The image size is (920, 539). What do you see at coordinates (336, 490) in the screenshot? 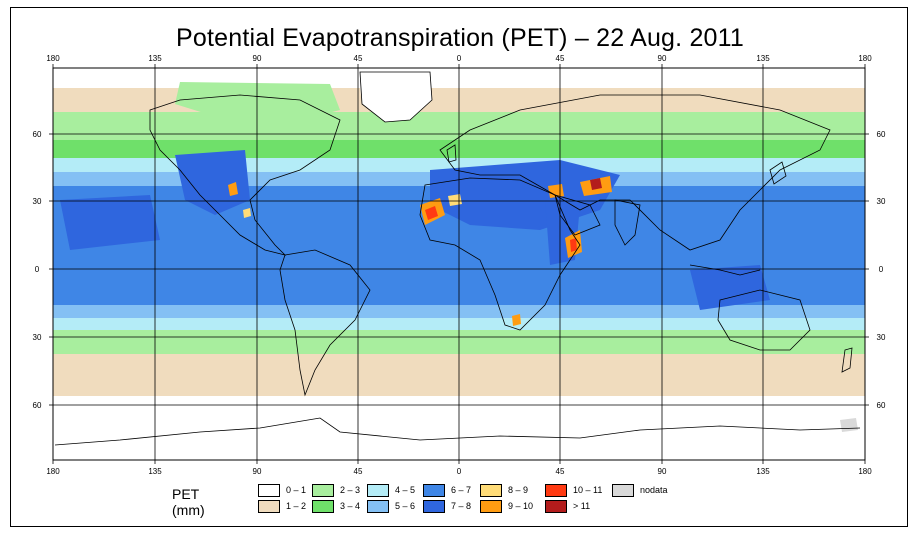
I see `legend-item: 2 – 3` at bounding box center [336, 490].